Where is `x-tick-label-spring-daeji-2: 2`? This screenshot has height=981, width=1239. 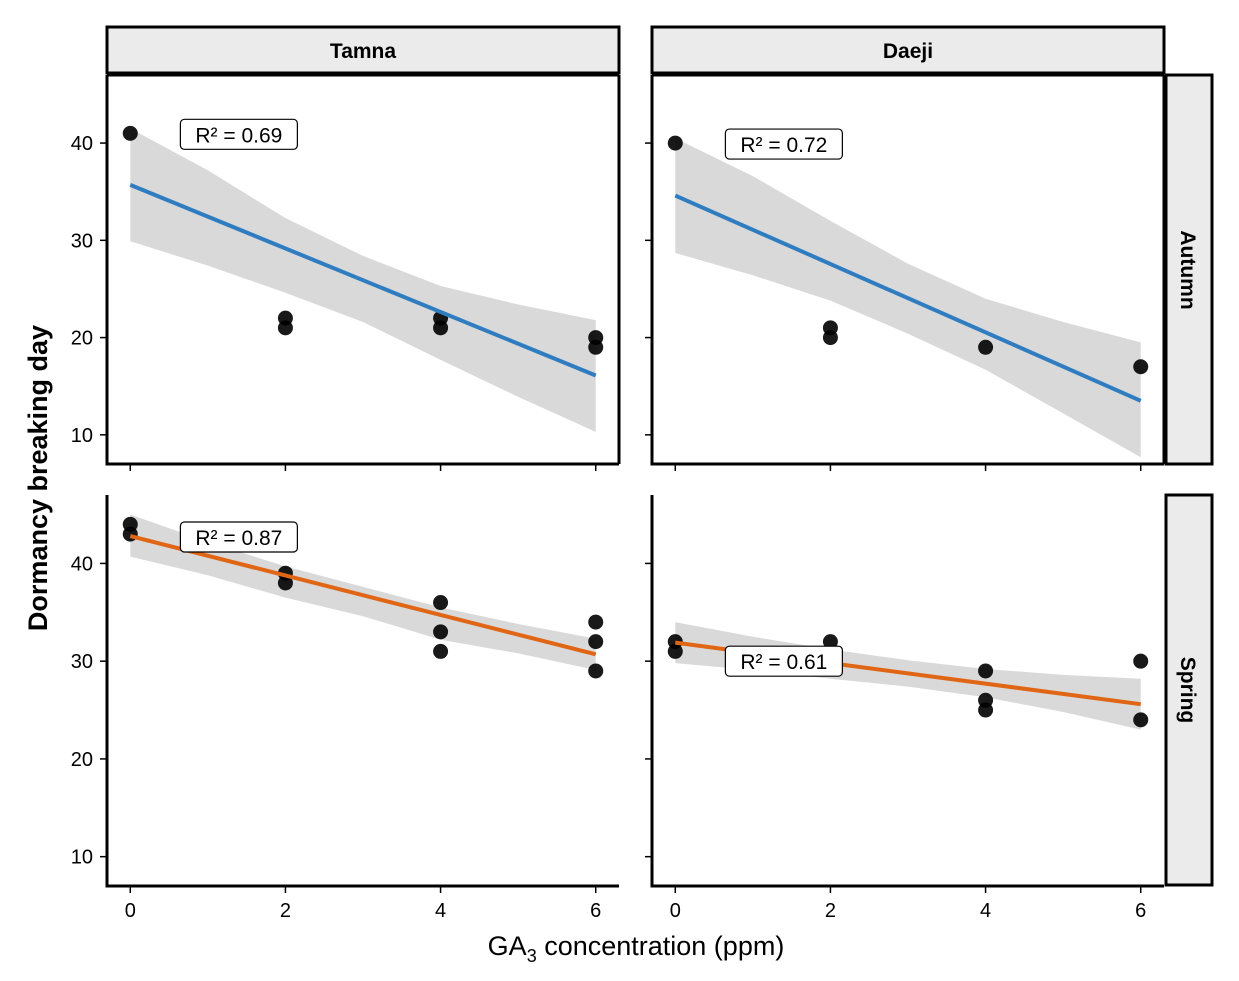 x-tick-label-spring-daeji-2: 2 is located at coordinates (830, 911).